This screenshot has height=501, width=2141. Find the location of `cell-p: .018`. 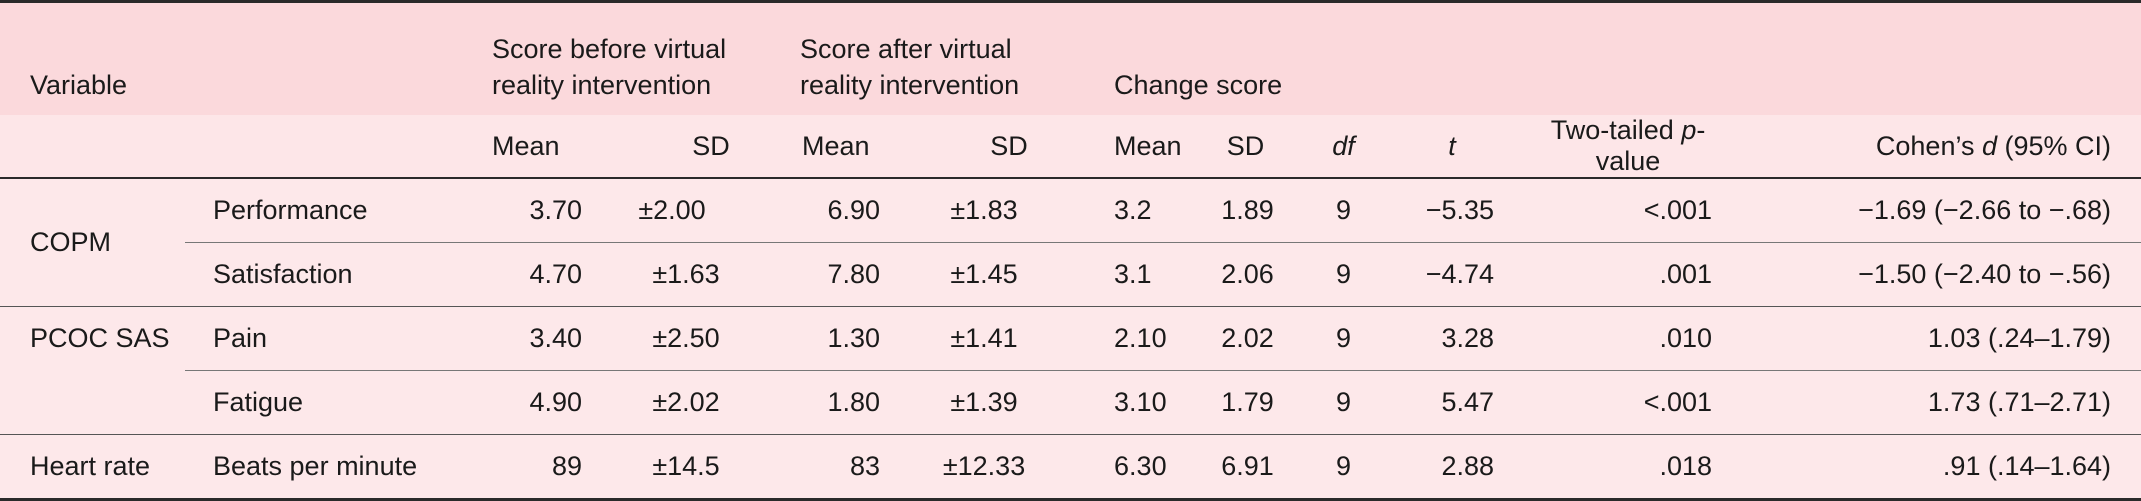

cell-p: .018 is located at coordinates (1617, 467).